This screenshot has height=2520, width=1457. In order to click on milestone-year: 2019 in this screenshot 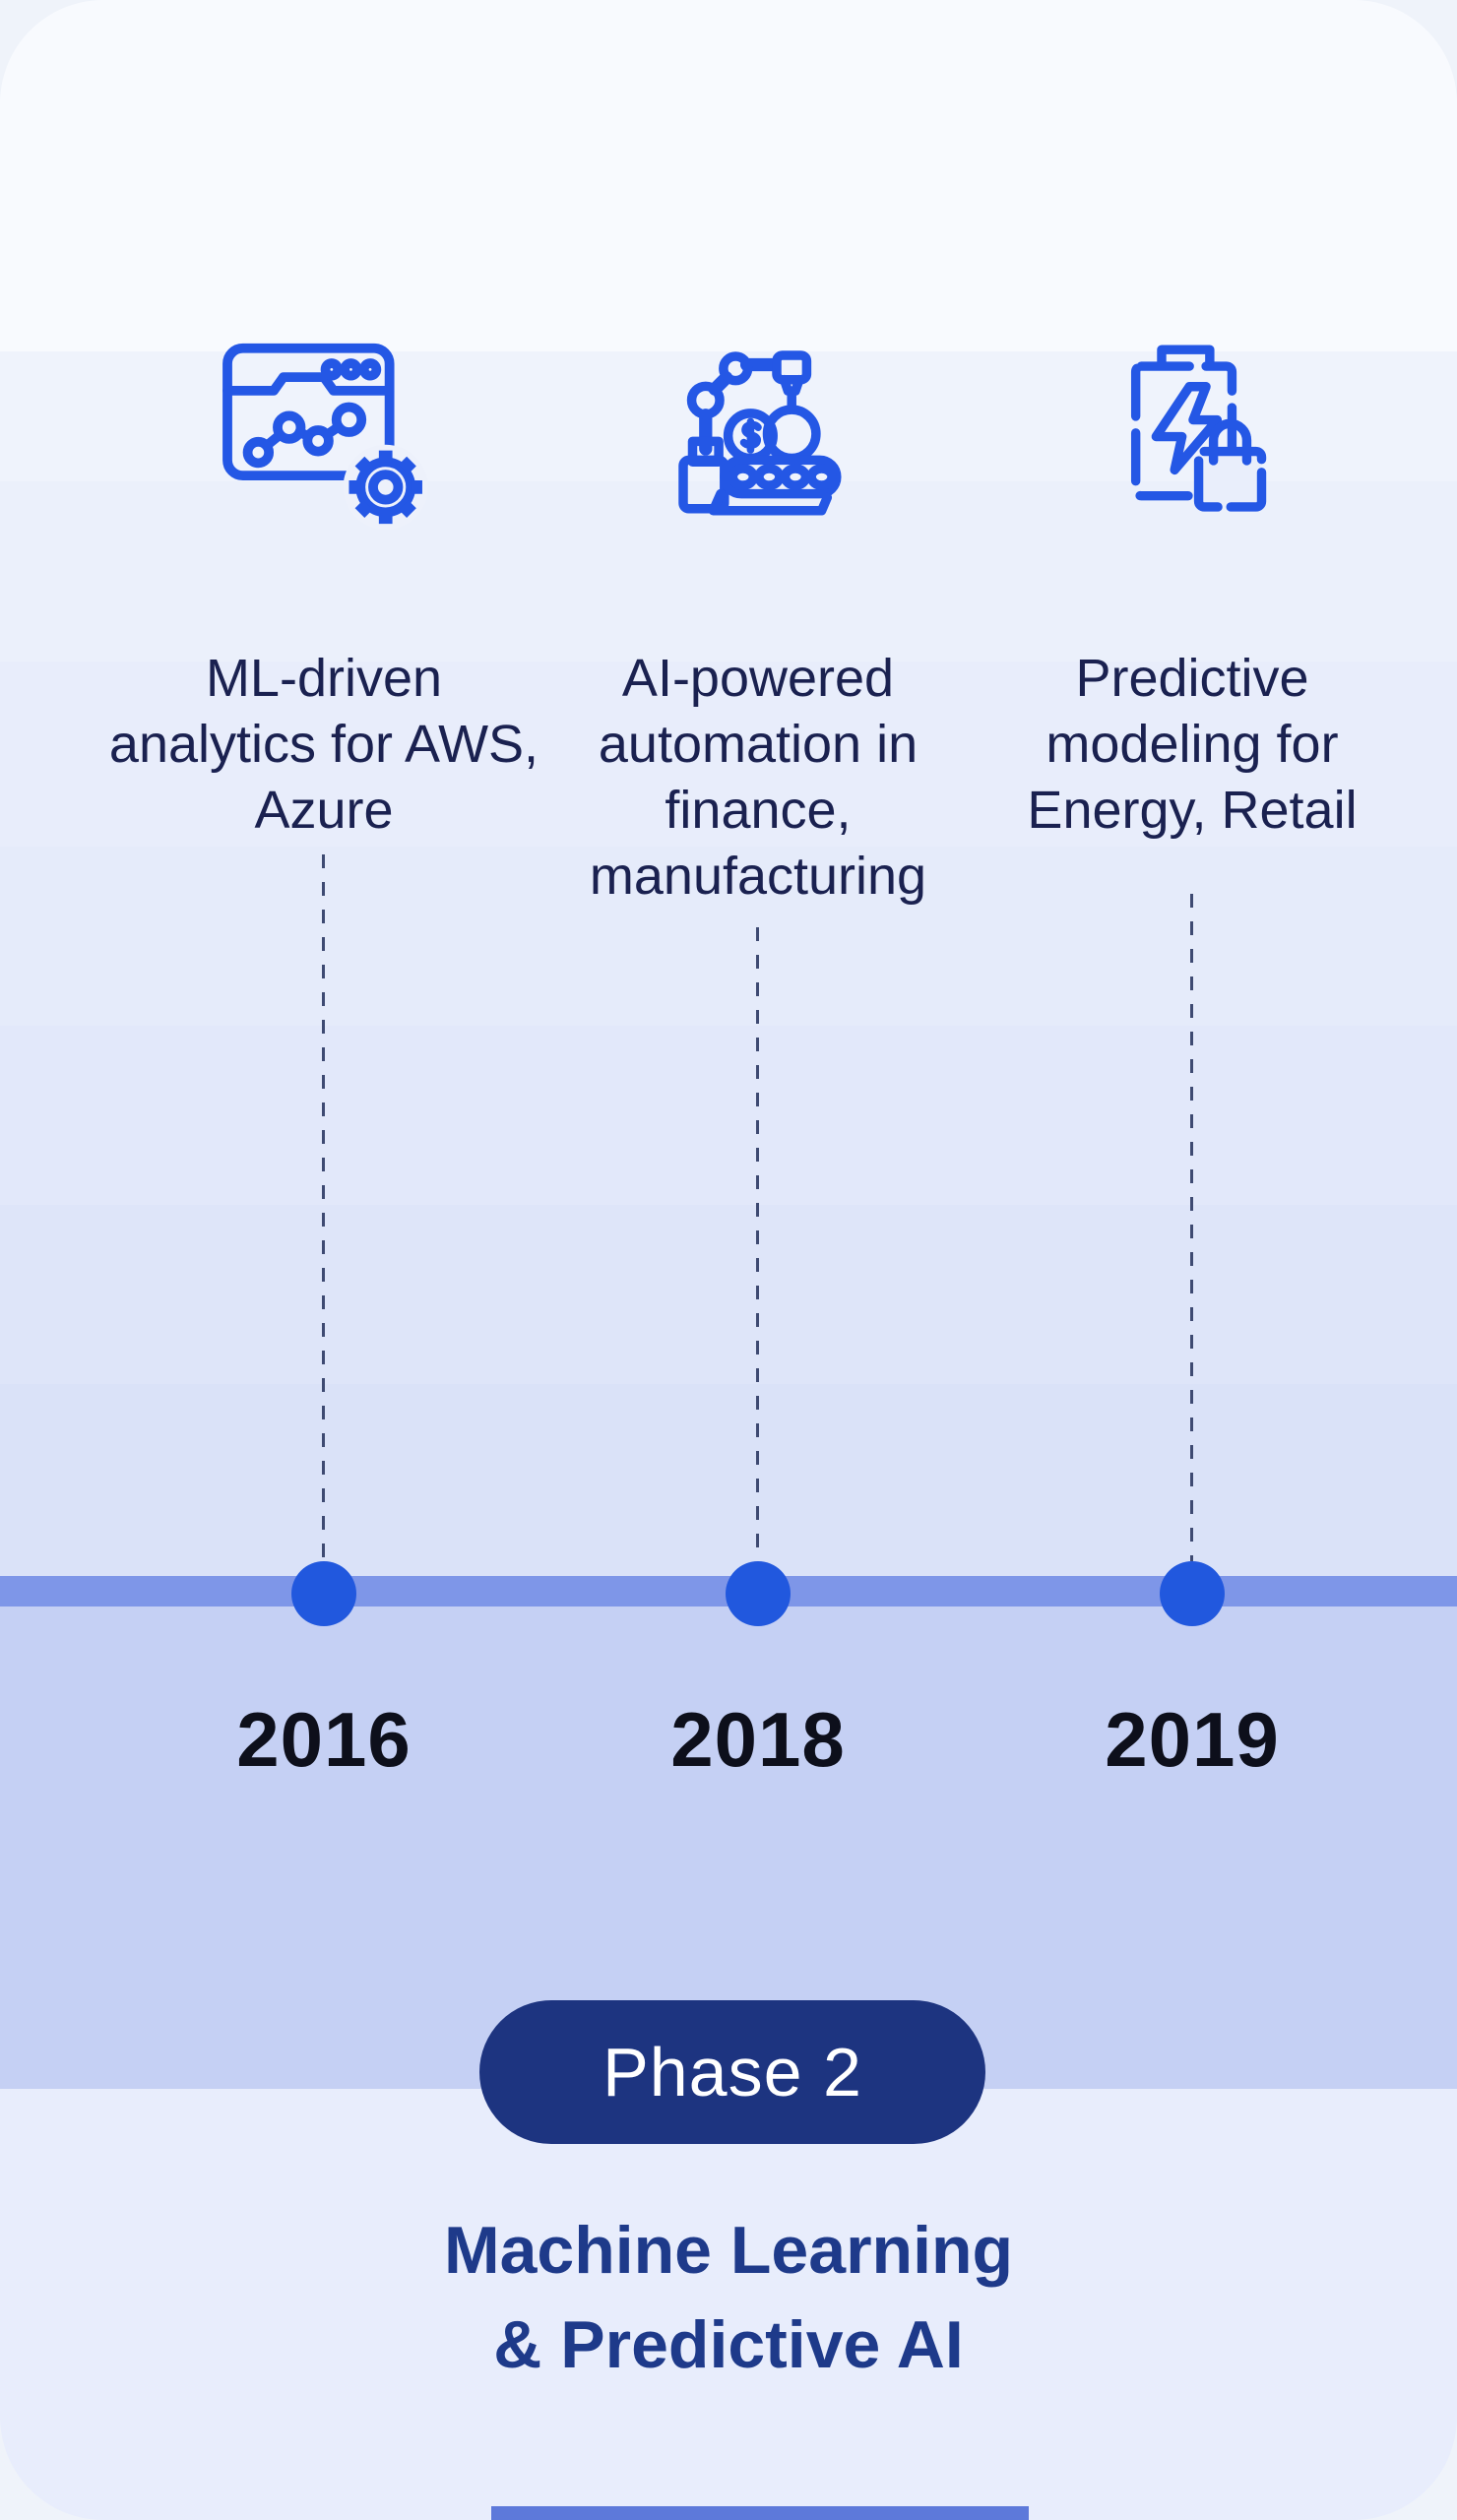, I will do `click(1192, 1739)`.